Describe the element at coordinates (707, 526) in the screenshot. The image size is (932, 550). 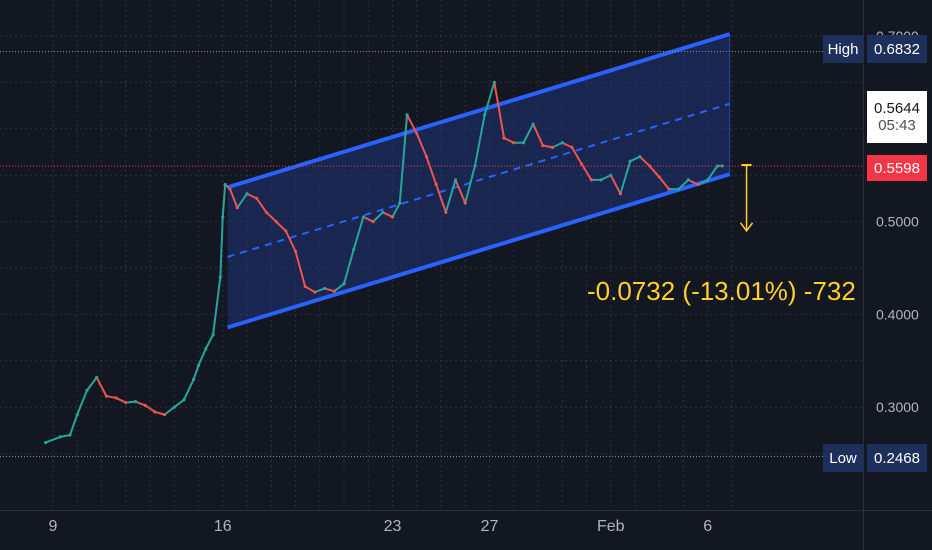
I see `x-tick-label: 6` at that location.